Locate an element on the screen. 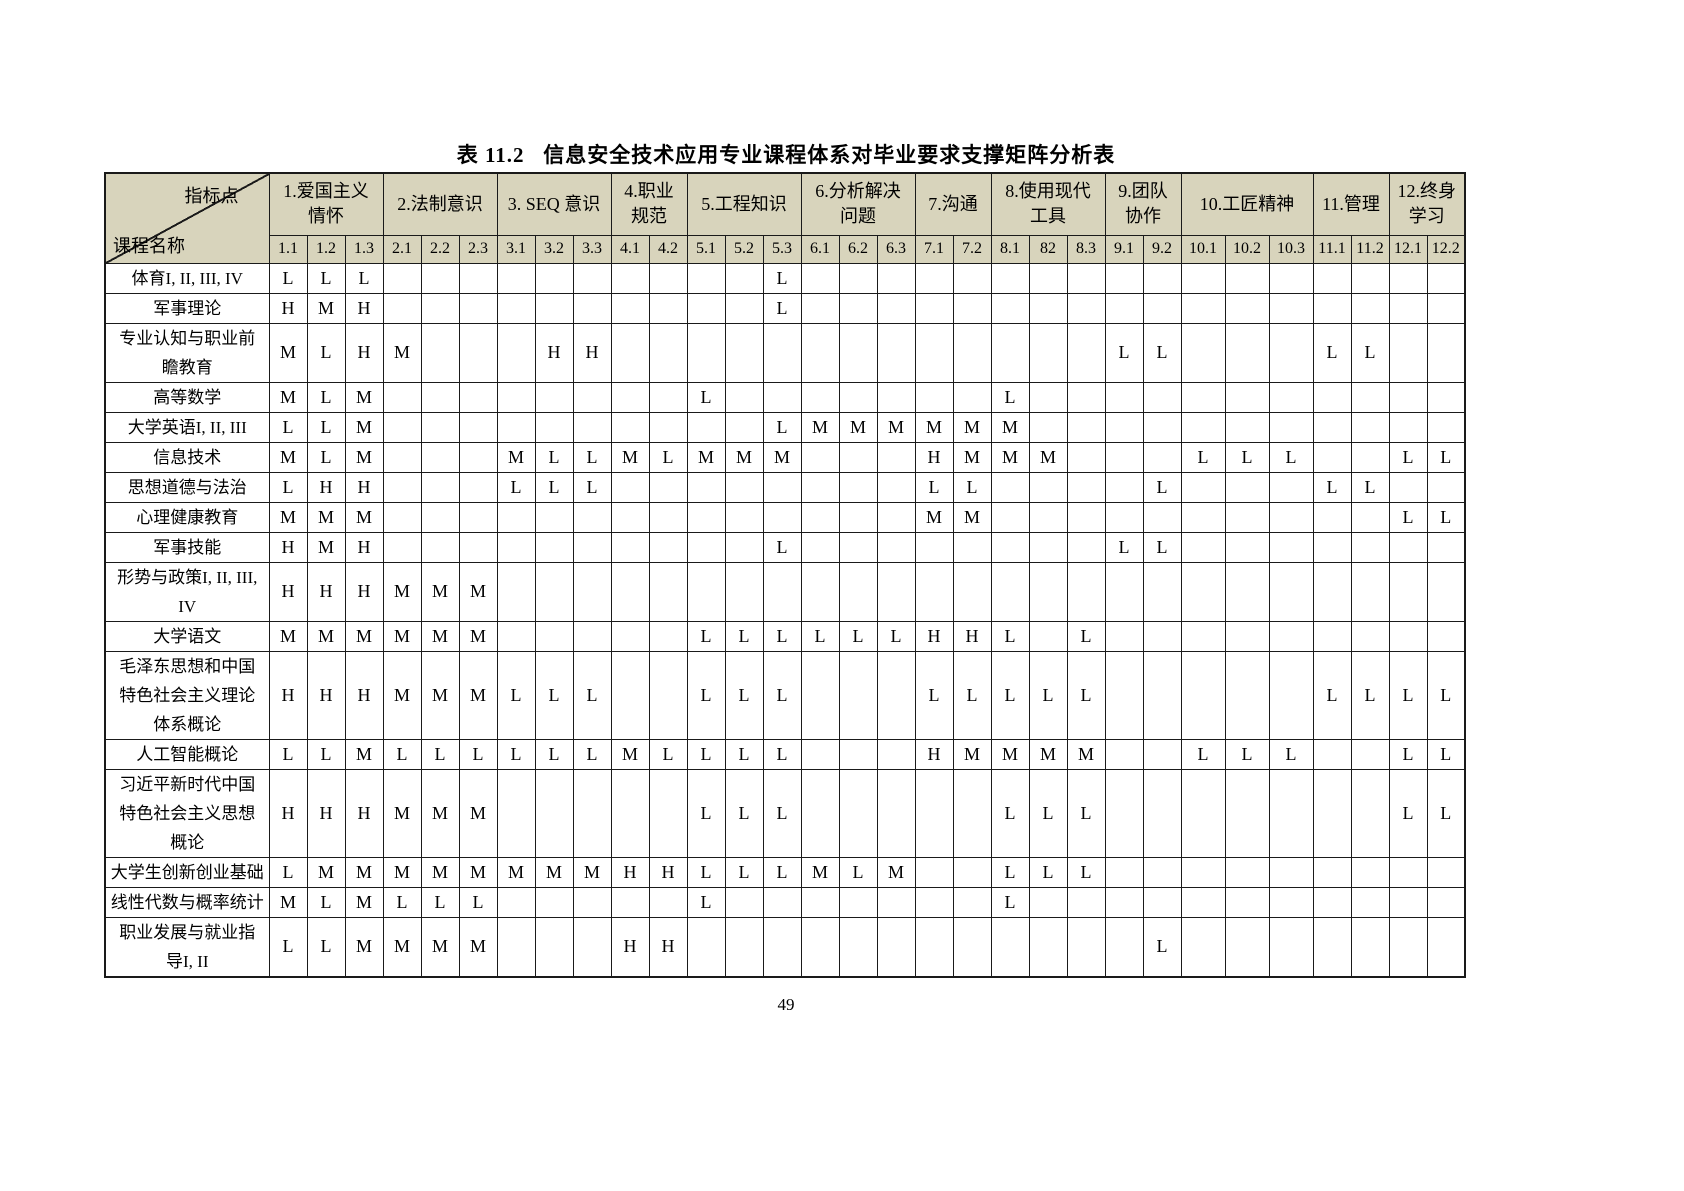  table-row: 大学英语I, II, III L L M L M M M M M M is located at coordinates (785, 427).